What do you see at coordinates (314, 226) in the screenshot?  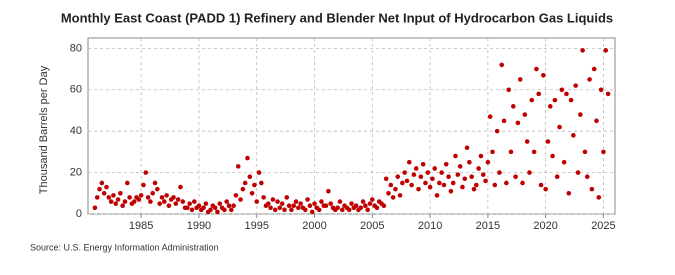 I see `x-tick-label: 2000` at bounding box center [314, 226].